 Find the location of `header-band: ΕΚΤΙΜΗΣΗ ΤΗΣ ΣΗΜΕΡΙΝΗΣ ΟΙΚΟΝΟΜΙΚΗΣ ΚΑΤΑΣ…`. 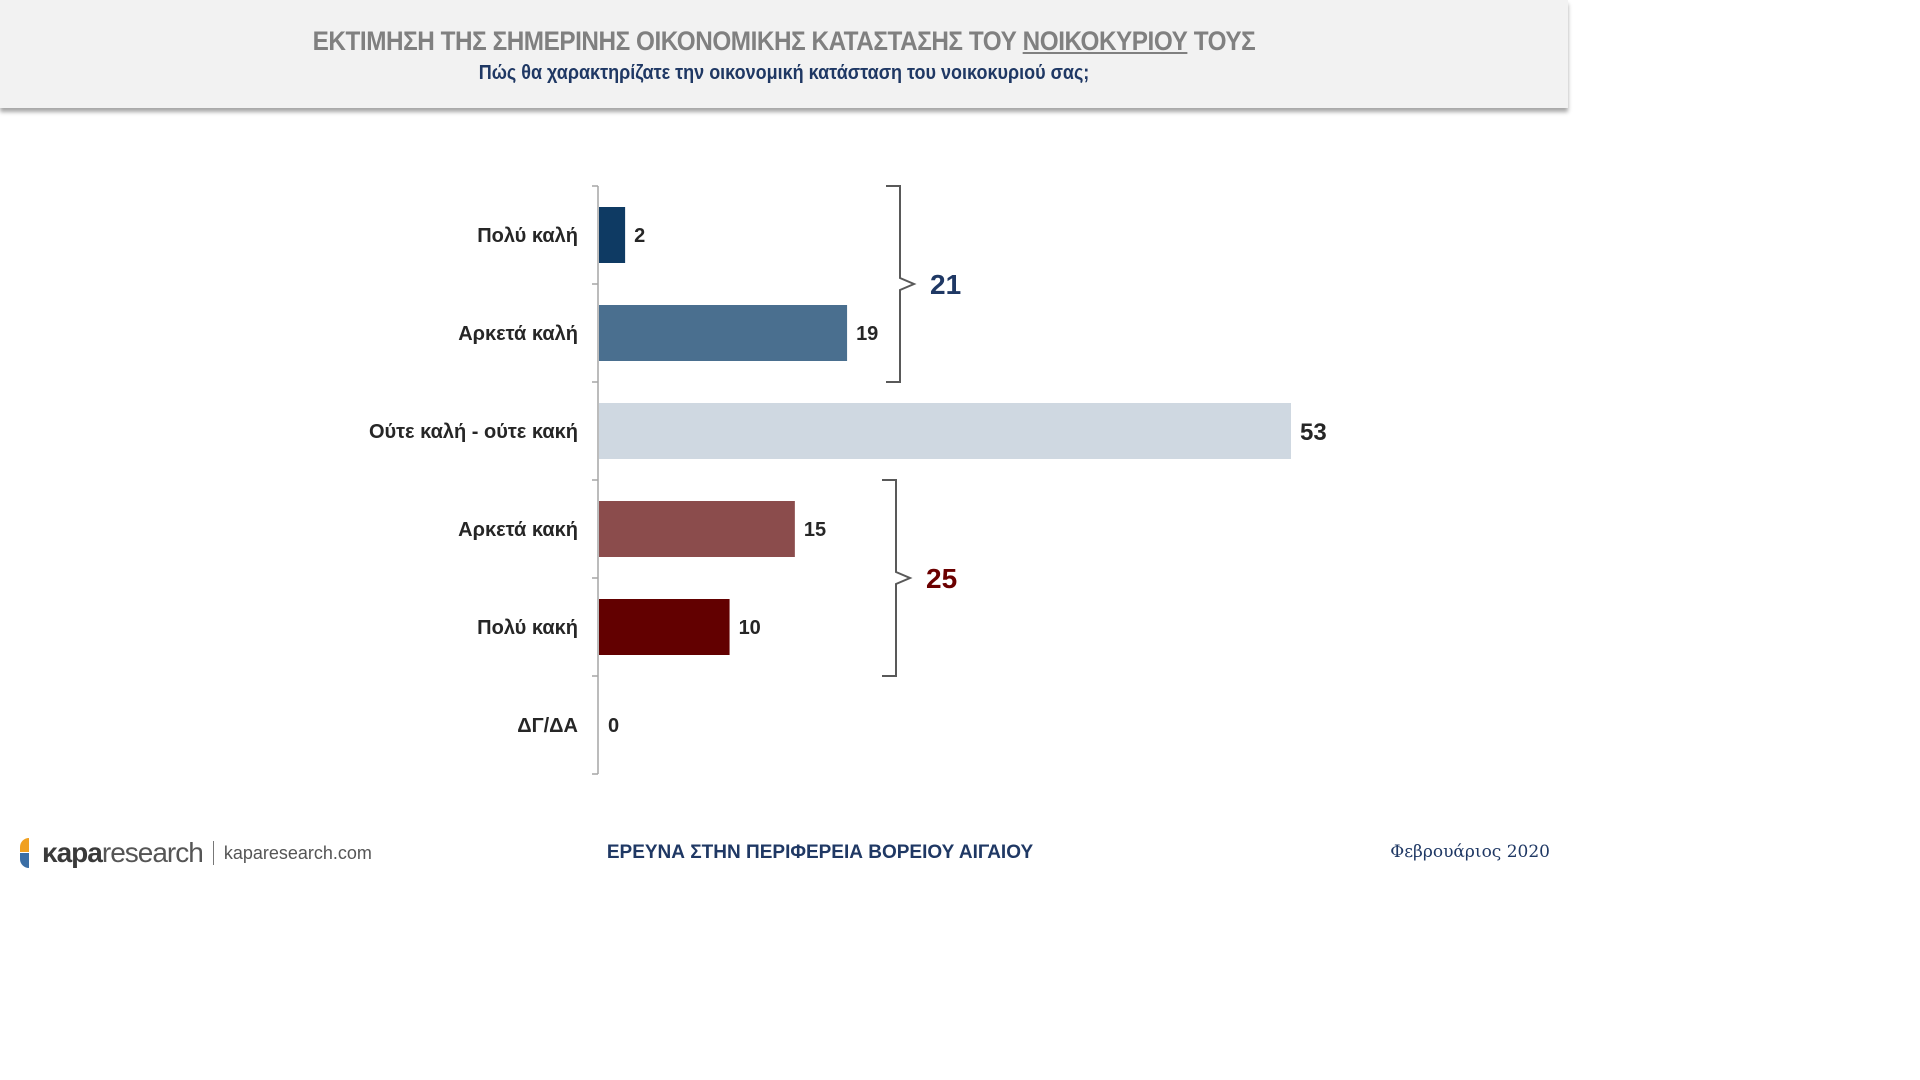

header-band: ΕΚΤΙΜΗΣΗ ΤΗΣ ΣΗΜΕΡΙΝΗΣ ΟΙΚΟΝΟΜΙΚΗΣ ΚΑΤΑΣ… is located at coordinates (784, 54).